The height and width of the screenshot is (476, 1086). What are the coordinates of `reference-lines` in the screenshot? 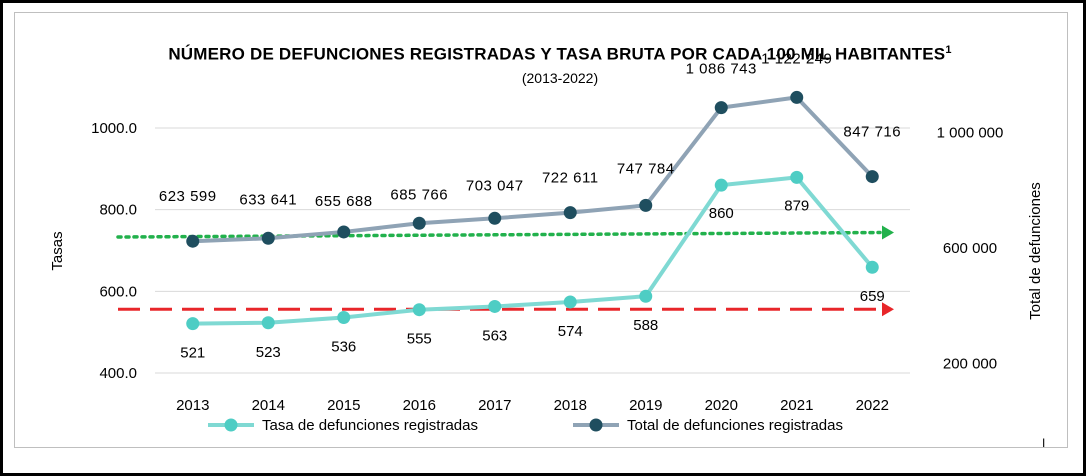 It's located at (505, 271).